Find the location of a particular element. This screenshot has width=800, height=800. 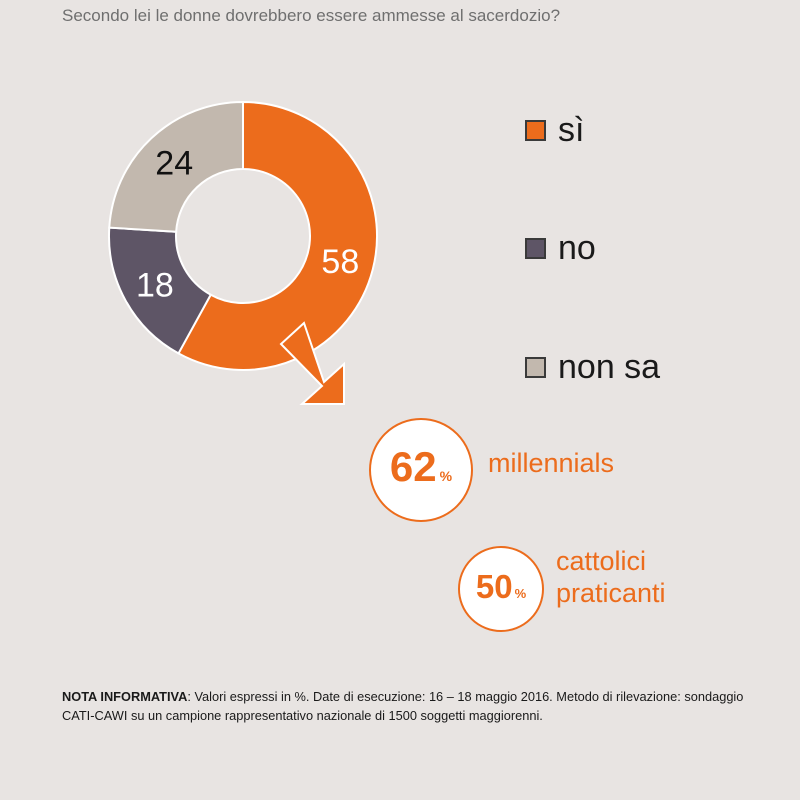

legend-swatch-non-sa is located at coordinates (535, 367).